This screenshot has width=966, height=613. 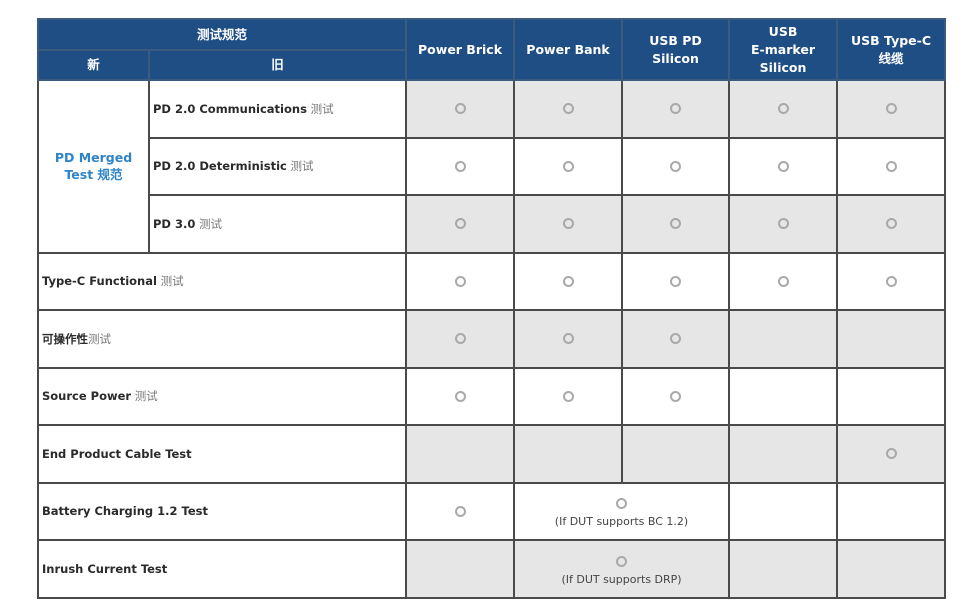 I want to click on table-row: PD 2.0 Deterministic 测试, so click(x=492, y=166).